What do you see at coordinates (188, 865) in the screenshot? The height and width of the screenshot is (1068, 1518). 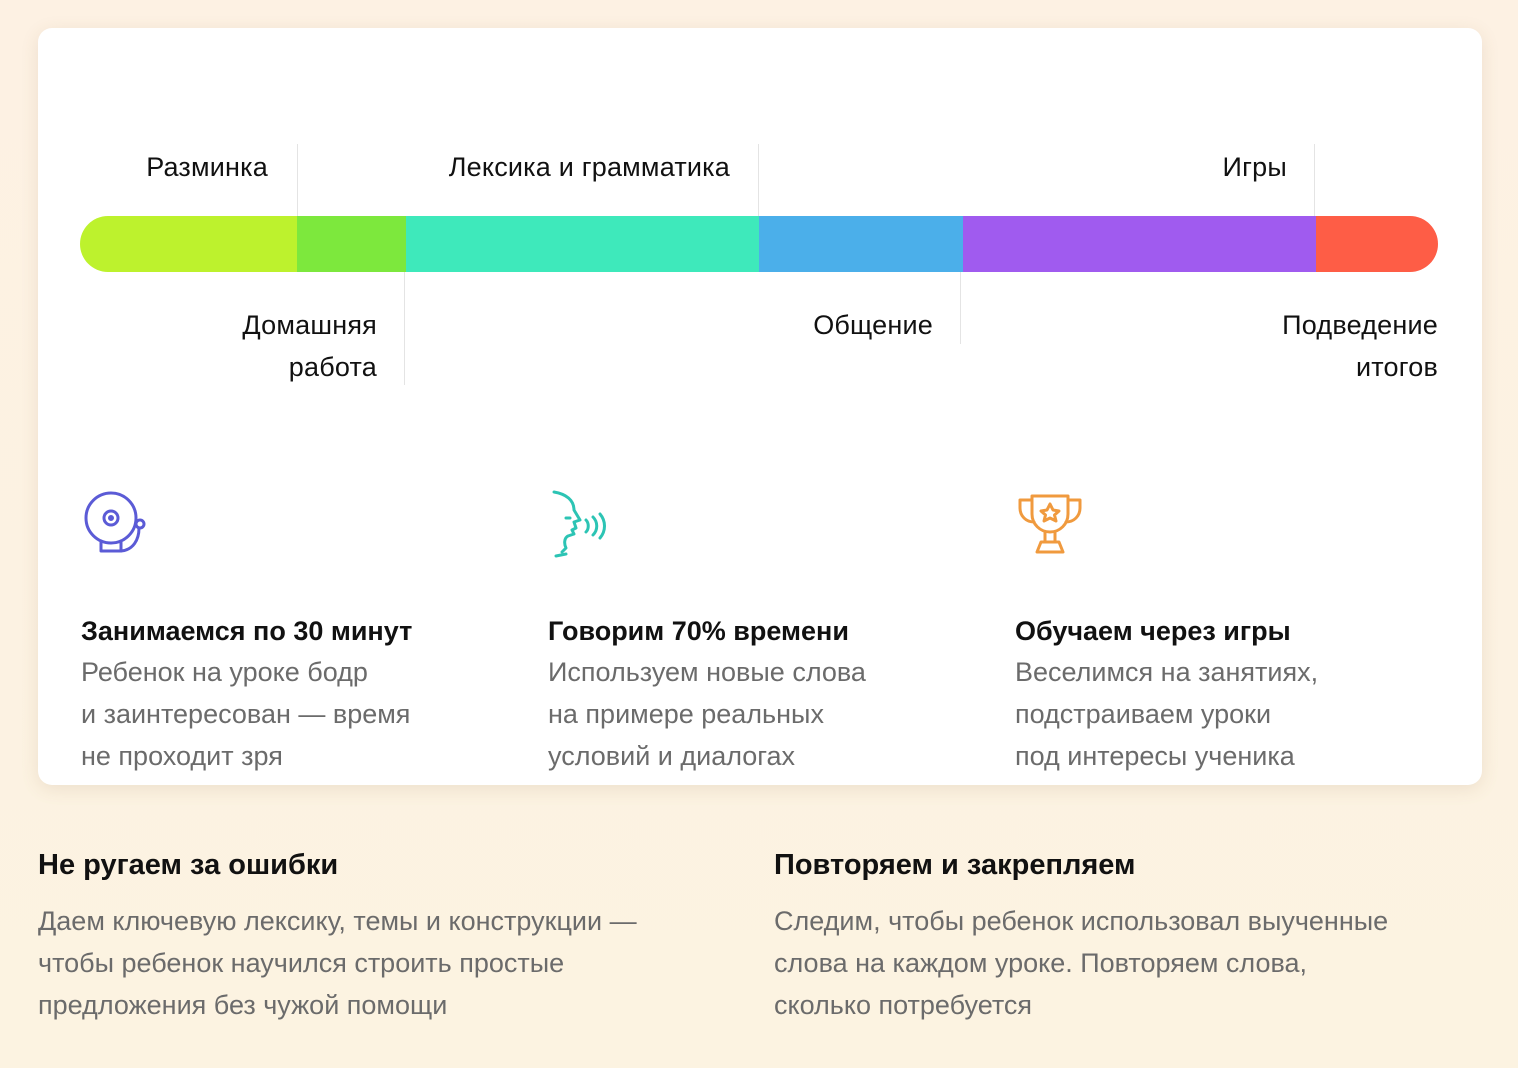 I see `block-title: Не ругаем за ошибки` at bounding box center [188, 865].